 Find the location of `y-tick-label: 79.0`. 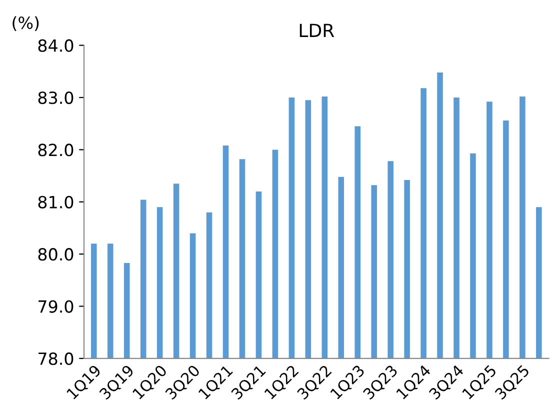

y-tick-label: 79.0 is located at coordinates (56, 306).